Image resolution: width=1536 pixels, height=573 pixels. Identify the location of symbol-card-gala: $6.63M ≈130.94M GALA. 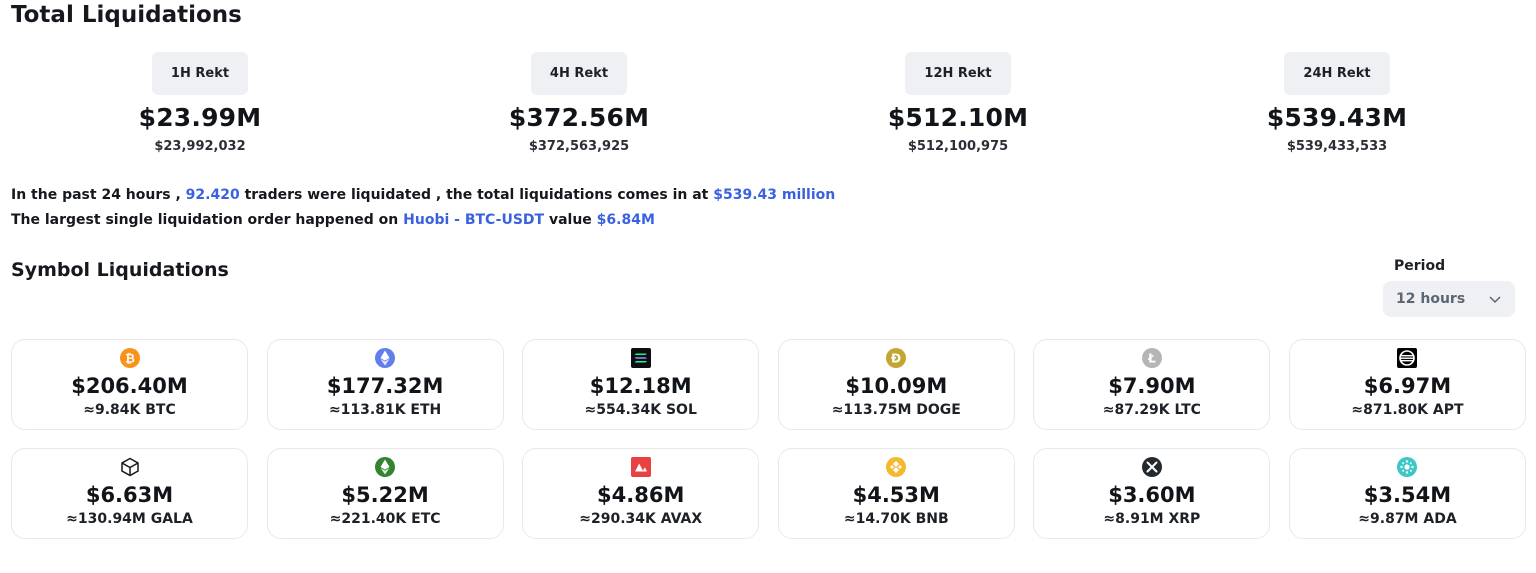
(129, 493).